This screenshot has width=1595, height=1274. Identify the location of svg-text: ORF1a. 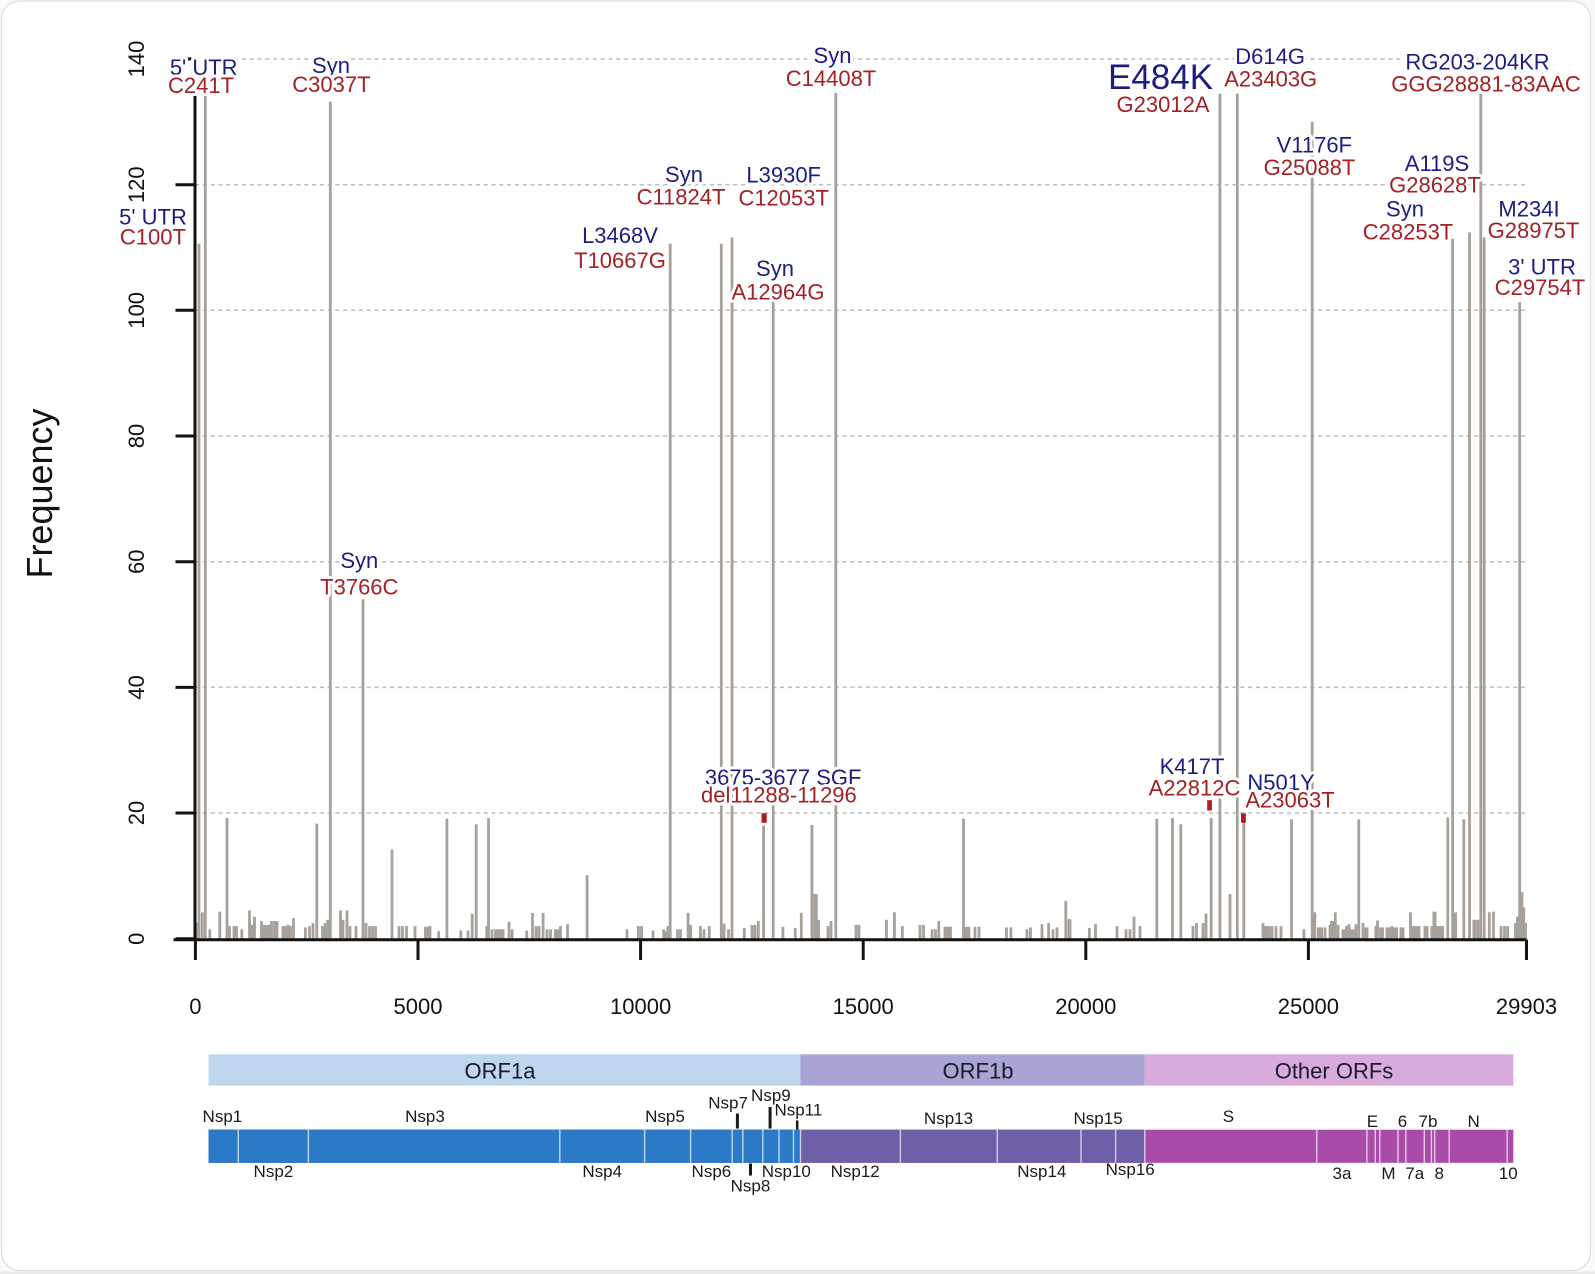
(501, 1071).